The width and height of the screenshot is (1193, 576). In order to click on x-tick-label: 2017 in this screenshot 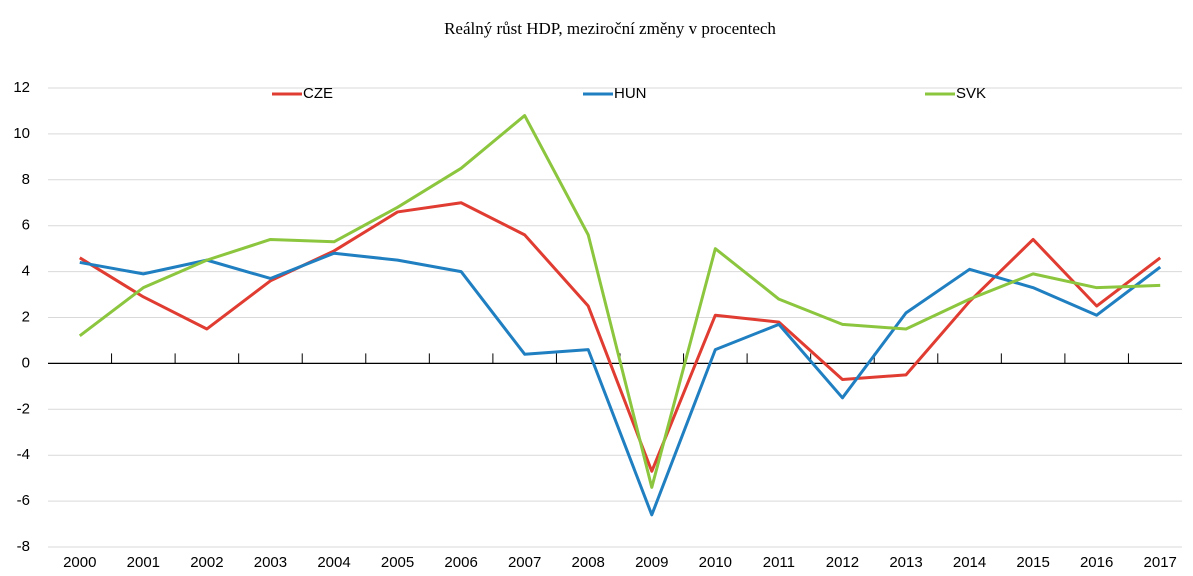, I will do `click(1160, 562)`.